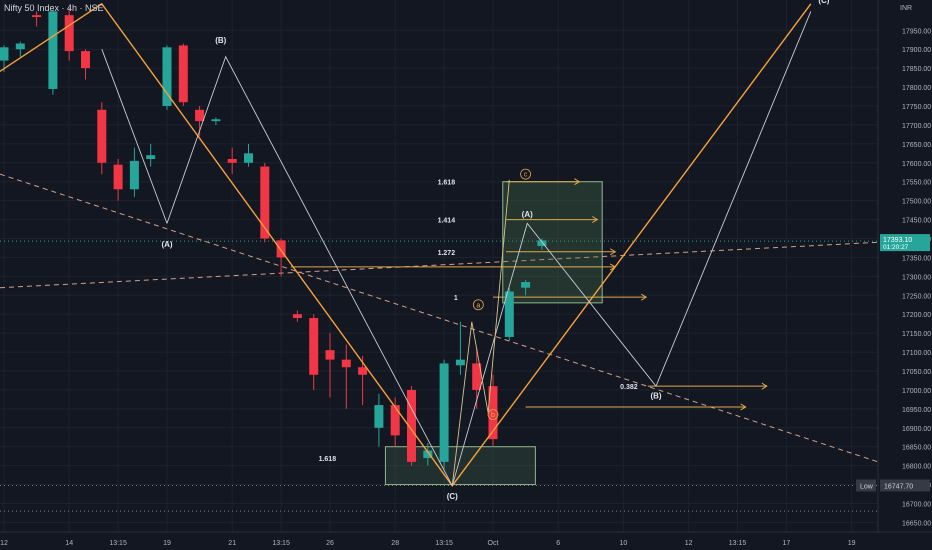 This screenshot has width=932, height=550. I want to click on rising-dashed-trendline, so click(439, 265).